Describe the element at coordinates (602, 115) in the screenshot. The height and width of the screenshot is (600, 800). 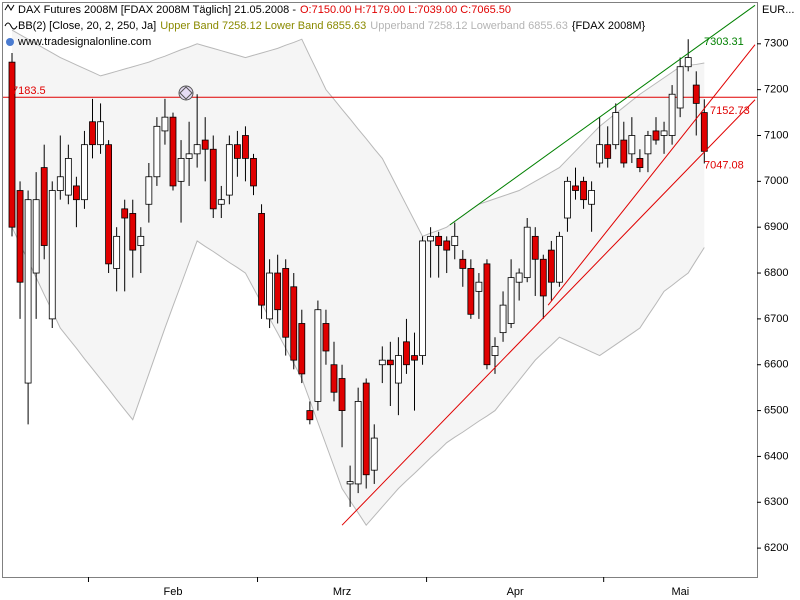
I see `trend-line` at that location.